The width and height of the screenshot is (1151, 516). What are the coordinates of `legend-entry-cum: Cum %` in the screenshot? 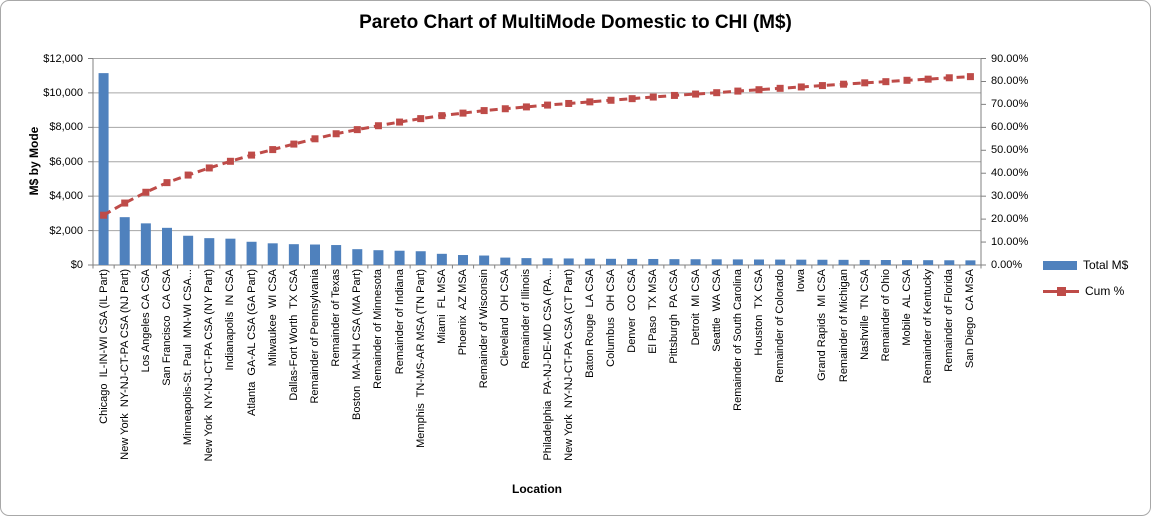 It's located at (1085, 291).